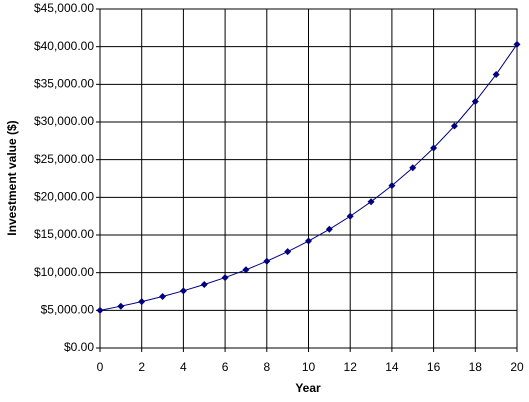  What do you see at coordinates (392, 367) in the screenshot?
I see `x-tick-label: 14` at bounding box center [392, 367].